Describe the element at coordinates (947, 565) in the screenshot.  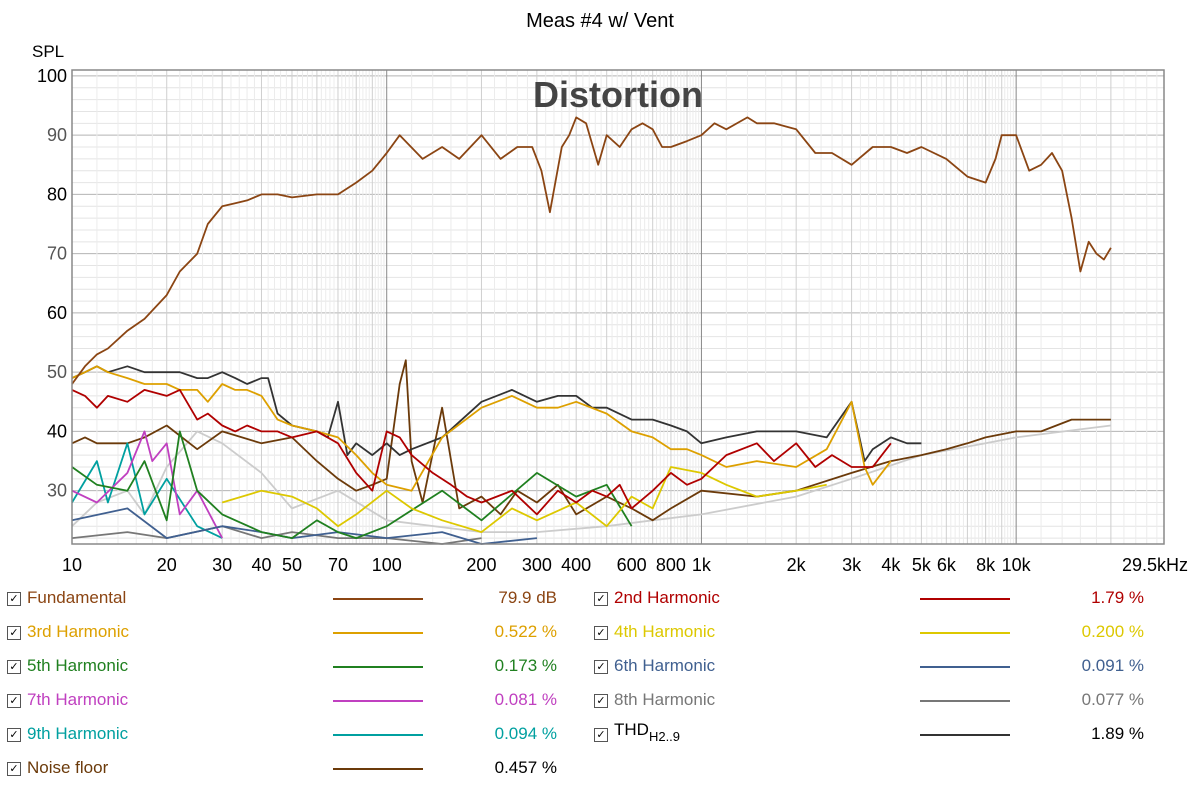
I see `x-tick-label: 6k` at that location.